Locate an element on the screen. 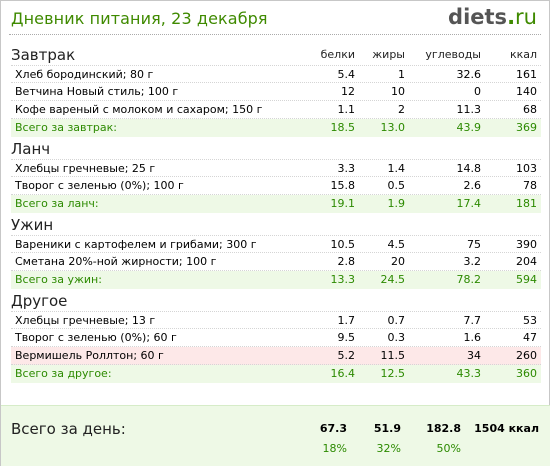  total-kcal: 181 is located at coordinates (526, 203).